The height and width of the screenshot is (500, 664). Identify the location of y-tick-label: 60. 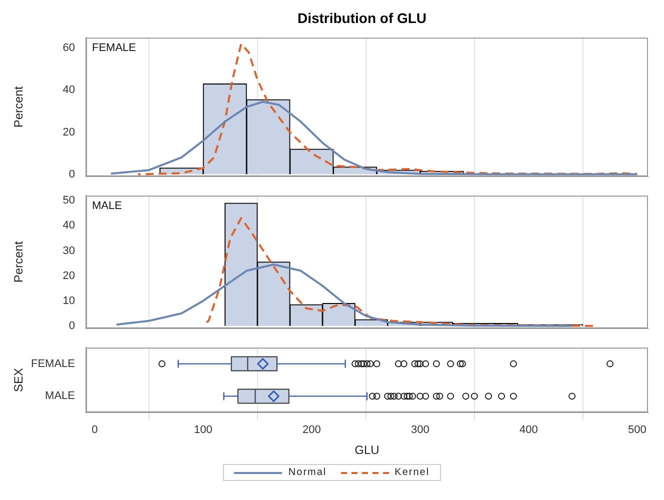
(68, 48).